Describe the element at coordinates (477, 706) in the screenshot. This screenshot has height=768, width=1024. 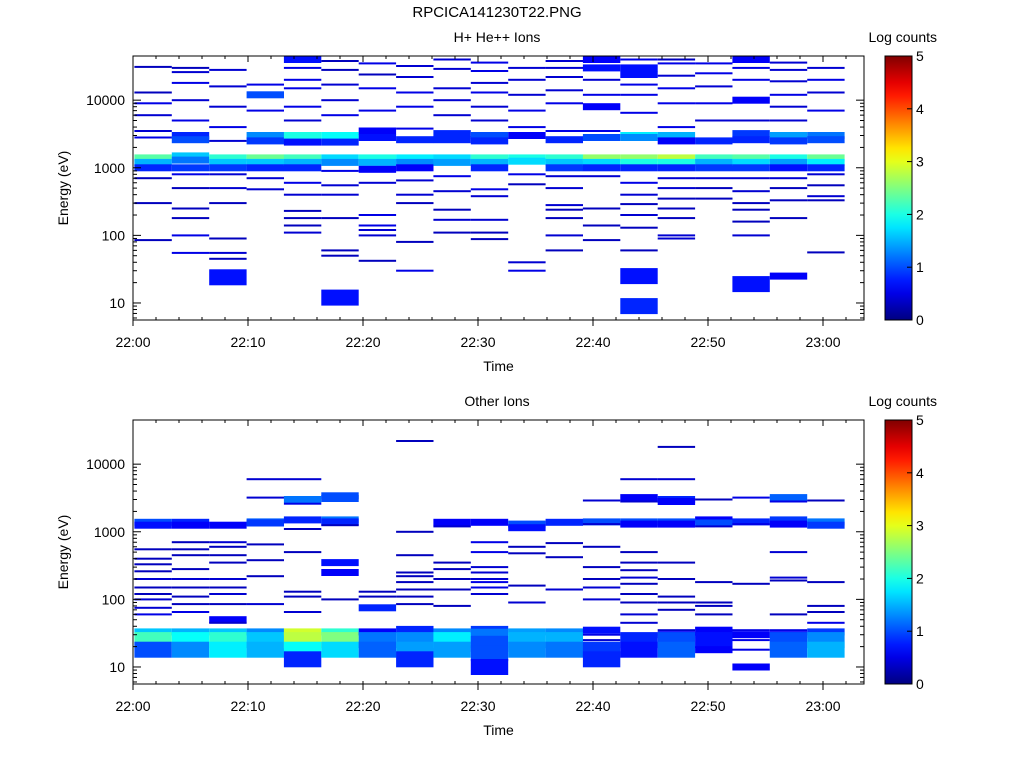
I see `x-tick-label: 22:30` at that location.